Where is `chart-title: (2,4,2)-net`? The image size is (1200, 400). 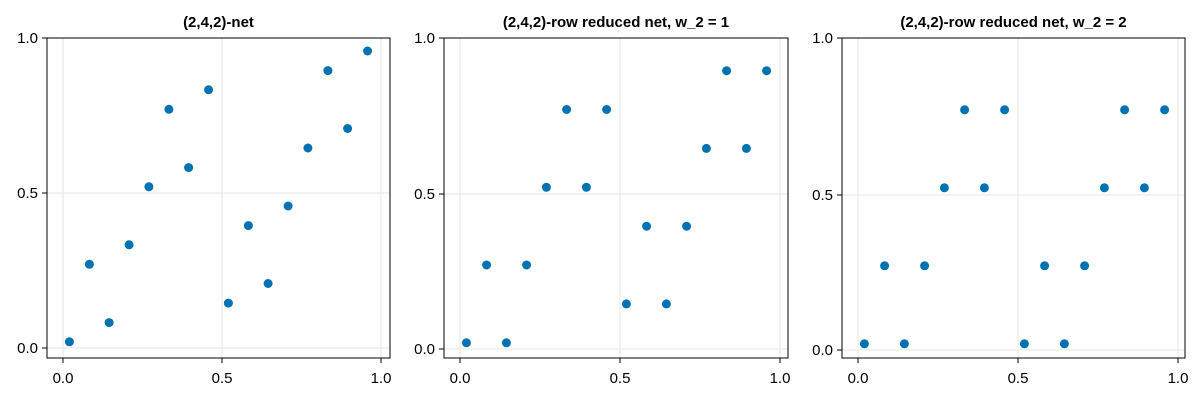 chart-title: (2,4,2)-net is located at coordinates (218, 22).